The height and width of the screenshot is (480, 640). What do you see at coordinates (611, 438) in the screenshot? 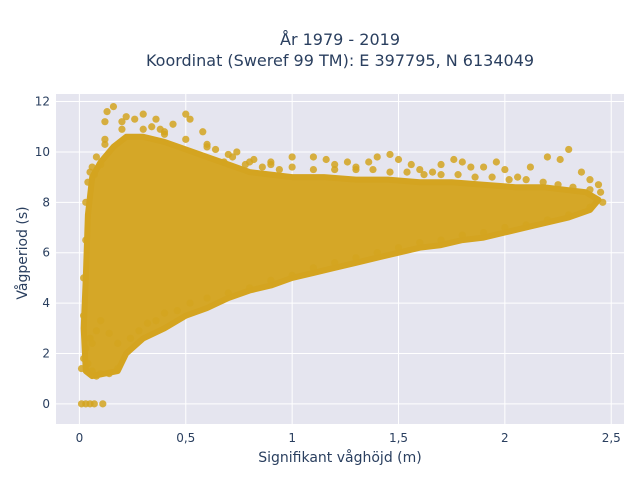
I see `x-tick-label: 2,5` at bounding box center [611, 438].